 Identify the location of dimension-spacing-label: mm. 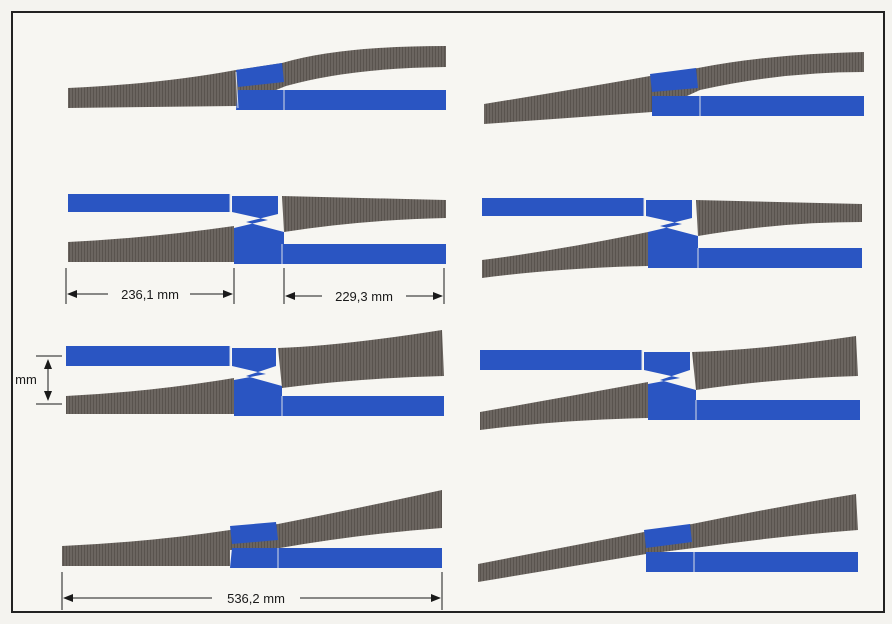
(26, 379).